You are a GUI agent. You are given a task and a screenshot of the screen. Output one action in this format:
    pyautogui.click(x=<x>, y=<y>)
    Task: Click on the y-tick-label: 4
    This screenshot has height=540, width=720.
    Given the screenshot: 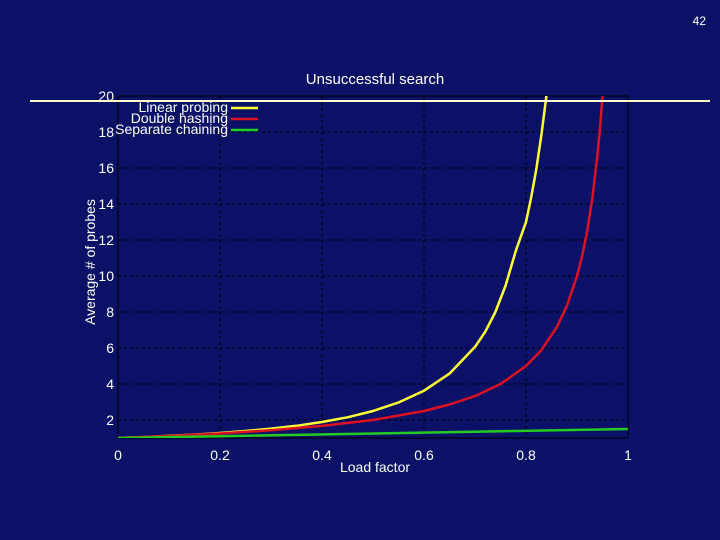 What is the action you would take?
    pyautogui.click(x=110, y=384)
    